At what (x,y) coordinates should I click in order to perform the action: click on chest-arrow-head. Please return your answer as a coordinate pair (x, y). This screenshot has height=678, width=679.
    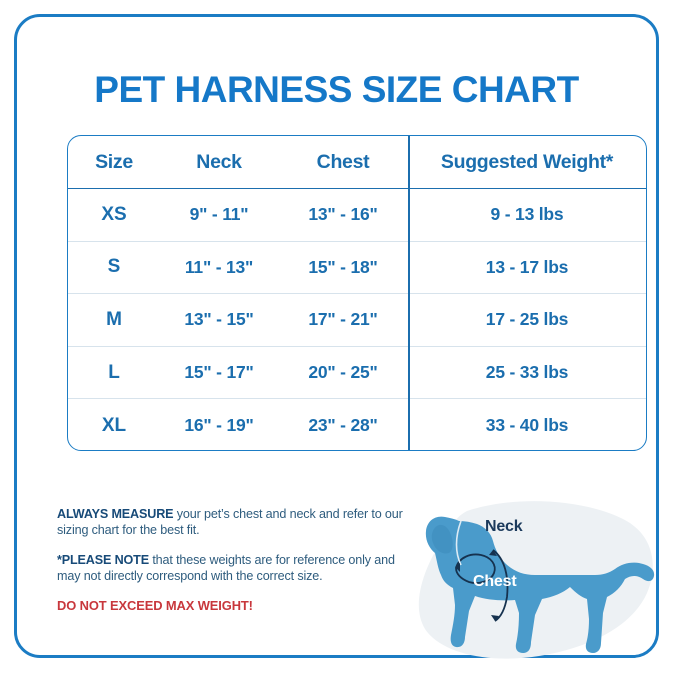
    Looking at the image, I should click on (495, 618).